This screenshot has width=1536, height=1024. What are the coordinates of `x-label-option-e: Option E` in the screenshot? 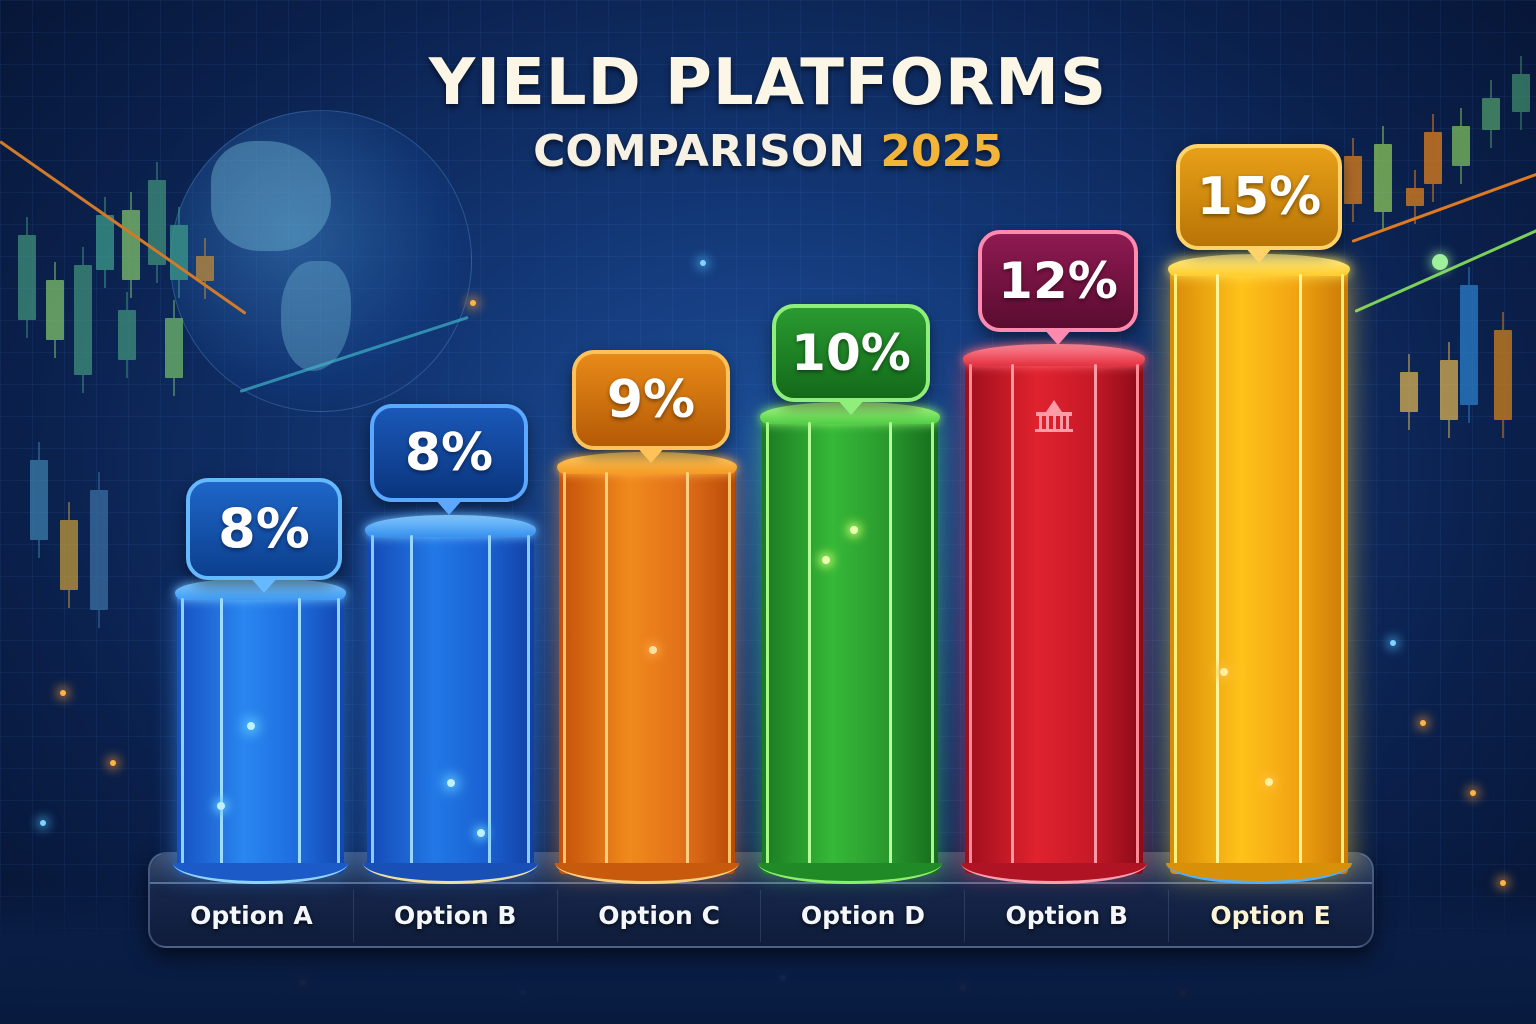 It's located at (1270, 915).